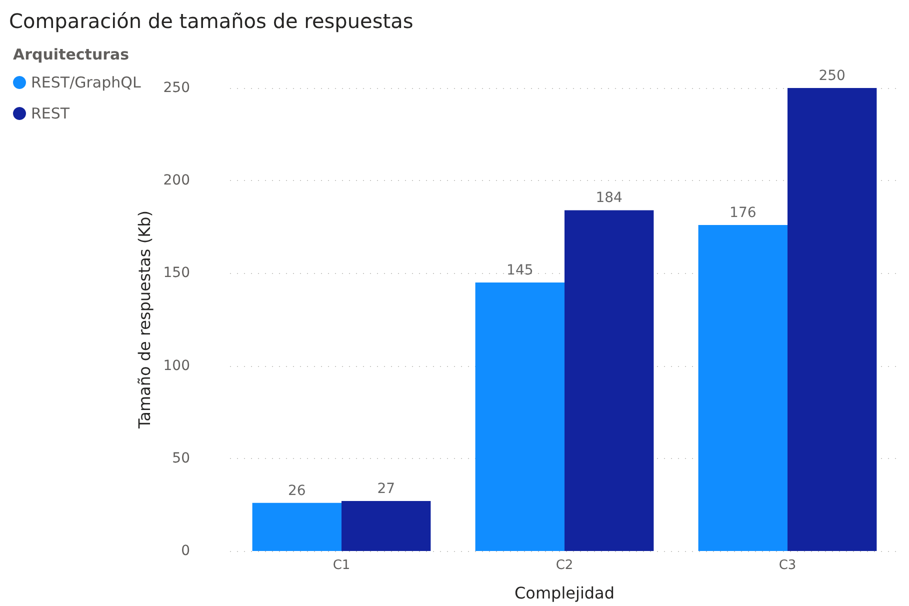 The height and width of the screenshot is (606, 909). What do you see at coordinates (520, 270) in the screenshot?
I see `data-label: 145` at bounding box center [520, 270].